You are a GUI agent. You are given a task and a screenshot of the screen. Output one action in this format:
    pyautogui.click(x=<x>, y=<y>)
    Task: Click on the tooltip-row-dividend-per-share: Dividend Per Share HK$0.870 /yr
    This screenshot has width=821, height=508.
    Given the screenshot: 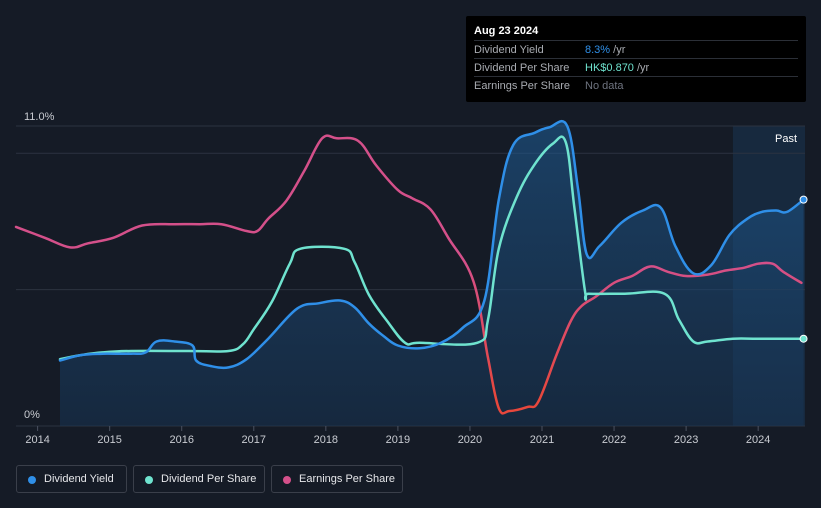 What is the action you would take?
    pyautogui.click(x=636, y=67)
    